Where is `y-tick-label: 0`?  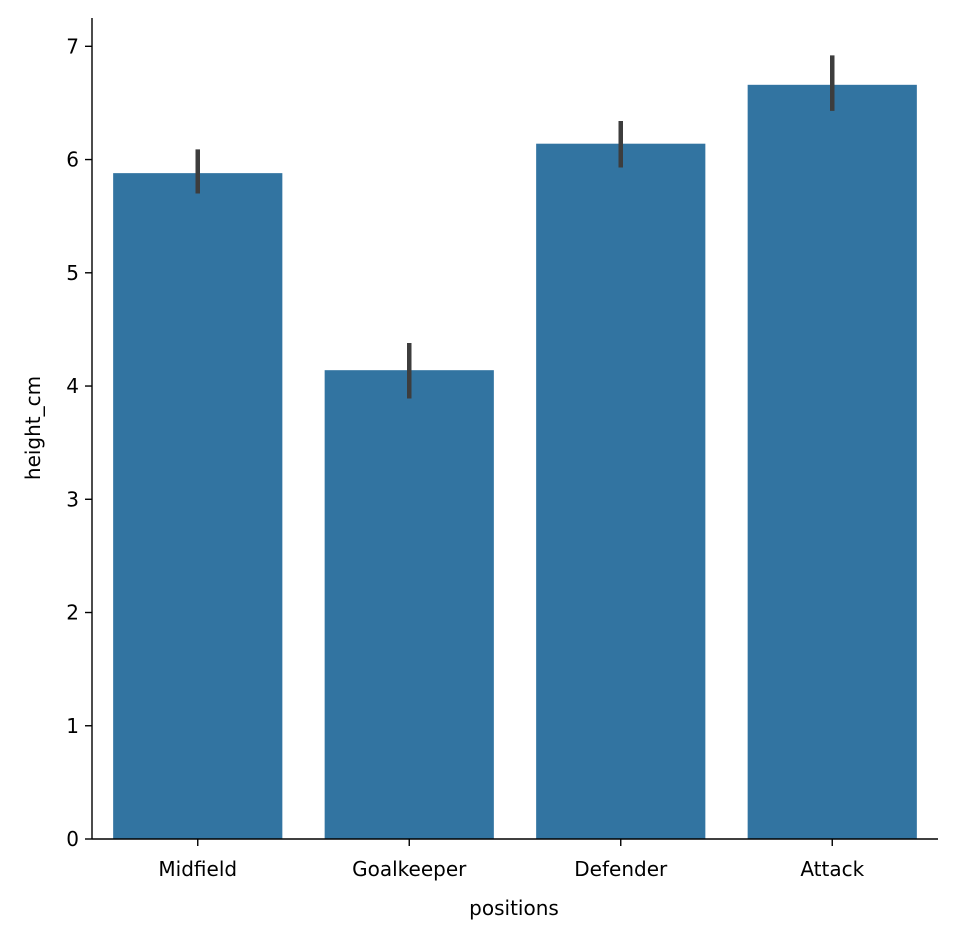
y-tick-label: 0 is located at coordinates (72, 839).